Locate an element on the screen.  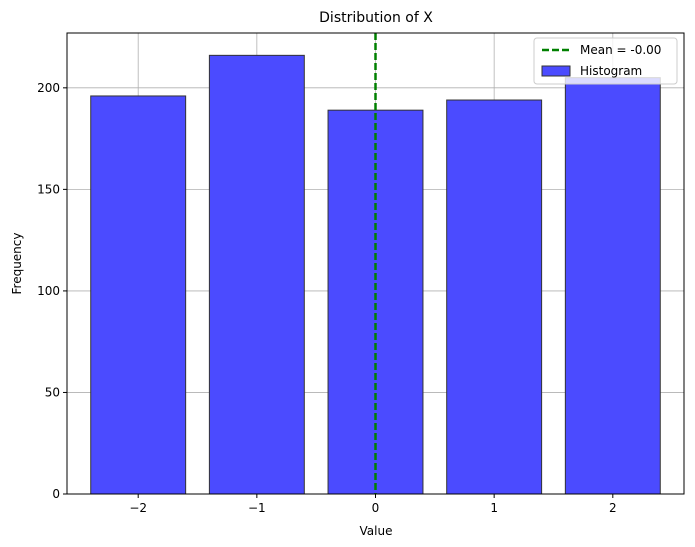
legend-histogram-label: Histogram is located at coordinates (611, 71).